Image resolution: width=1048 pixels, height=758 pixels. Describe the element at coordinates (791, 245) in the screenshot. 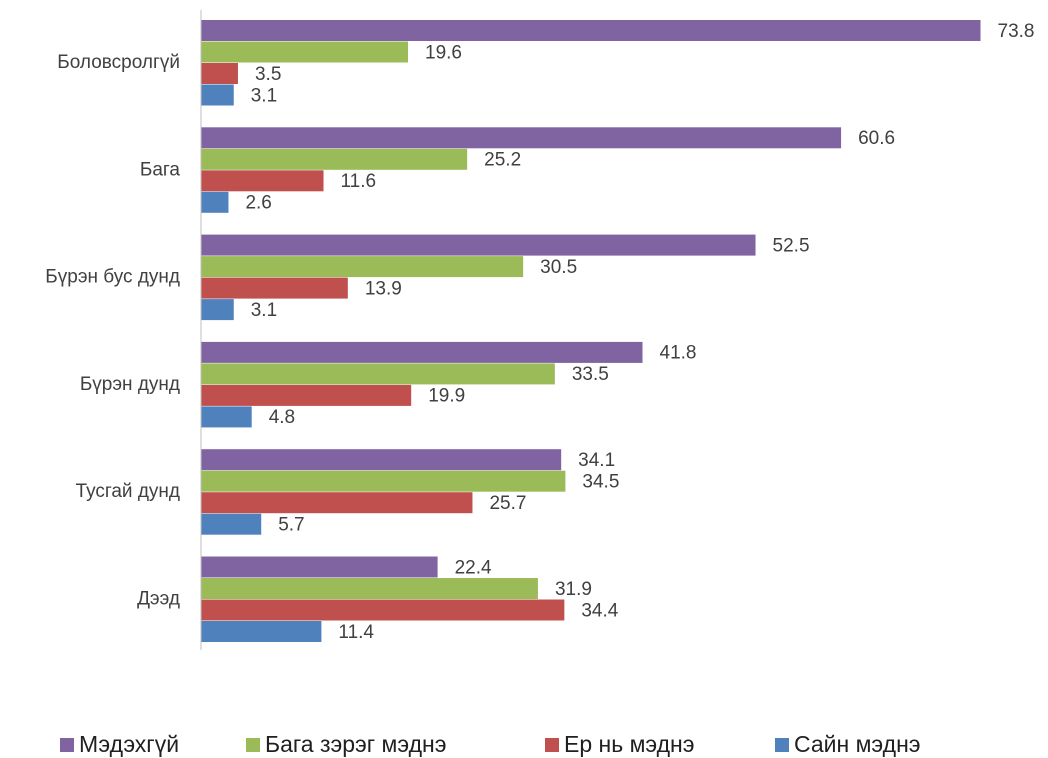

I see `data-label: 52.5` at that location.